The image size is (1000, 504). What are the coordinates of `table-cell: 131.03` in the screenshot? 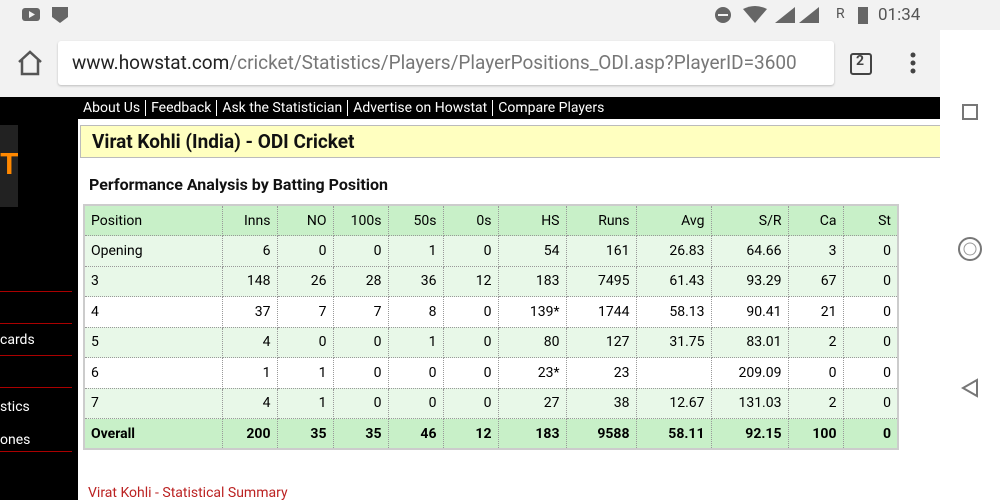 It's located at (749, 403).